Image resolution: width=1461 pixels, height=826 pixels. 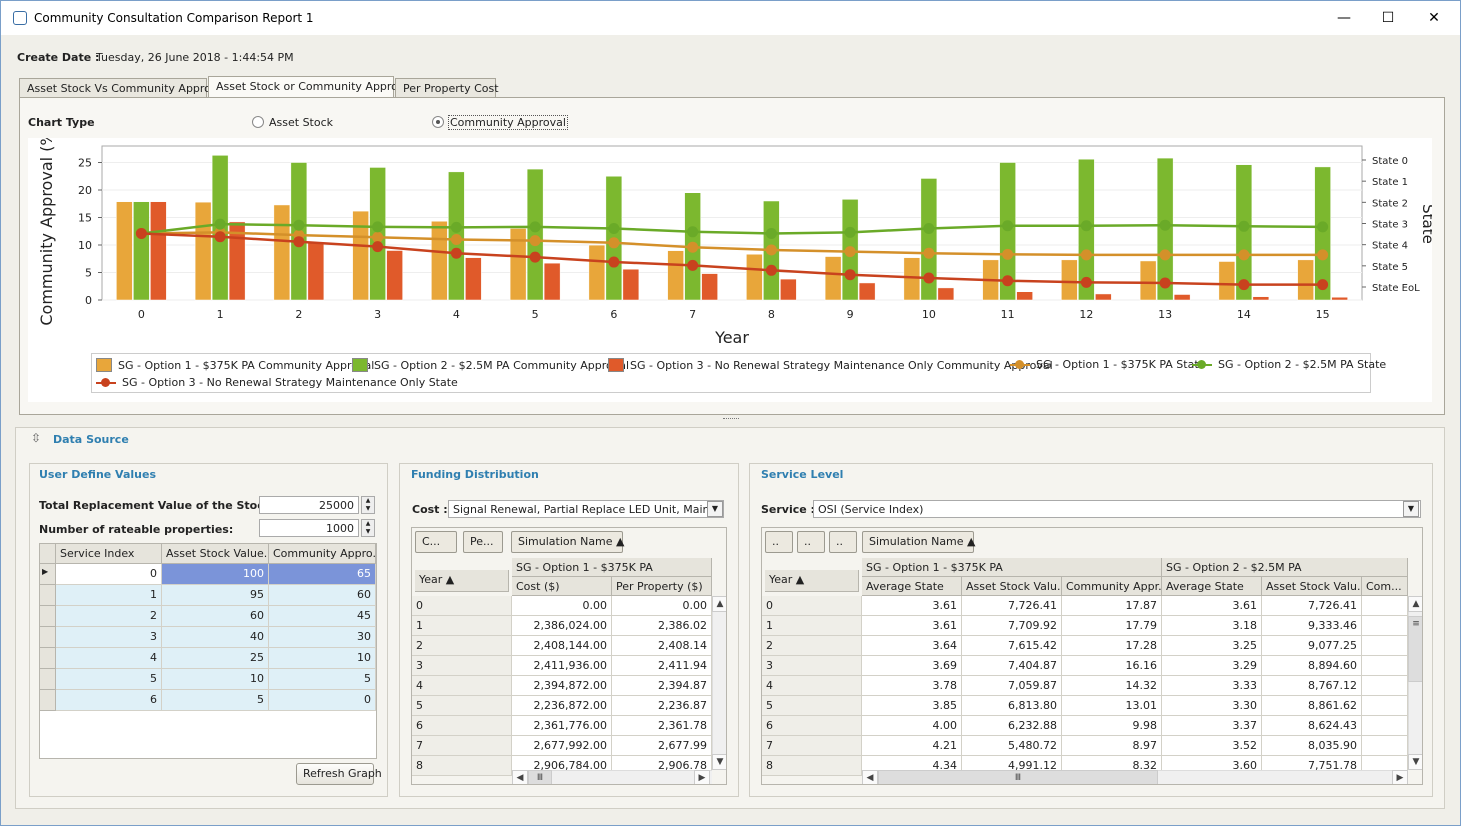 I want to click on grid-cell: 6,232.88, so click(x=1012, y=726).